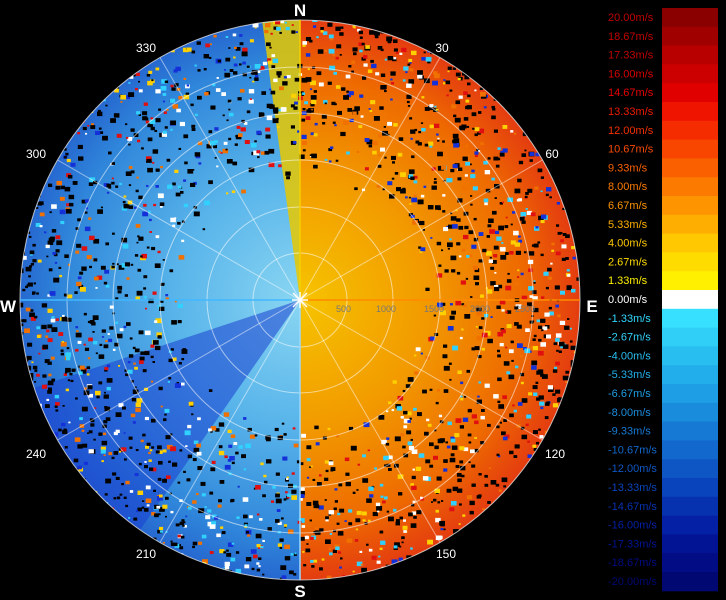 The width and height of the screenshot is (726, 600). What do you see at coordinates (629, 319) in the screenshot?
I see `legend-label: -1.33m/s` at bounding box center [629, 319].